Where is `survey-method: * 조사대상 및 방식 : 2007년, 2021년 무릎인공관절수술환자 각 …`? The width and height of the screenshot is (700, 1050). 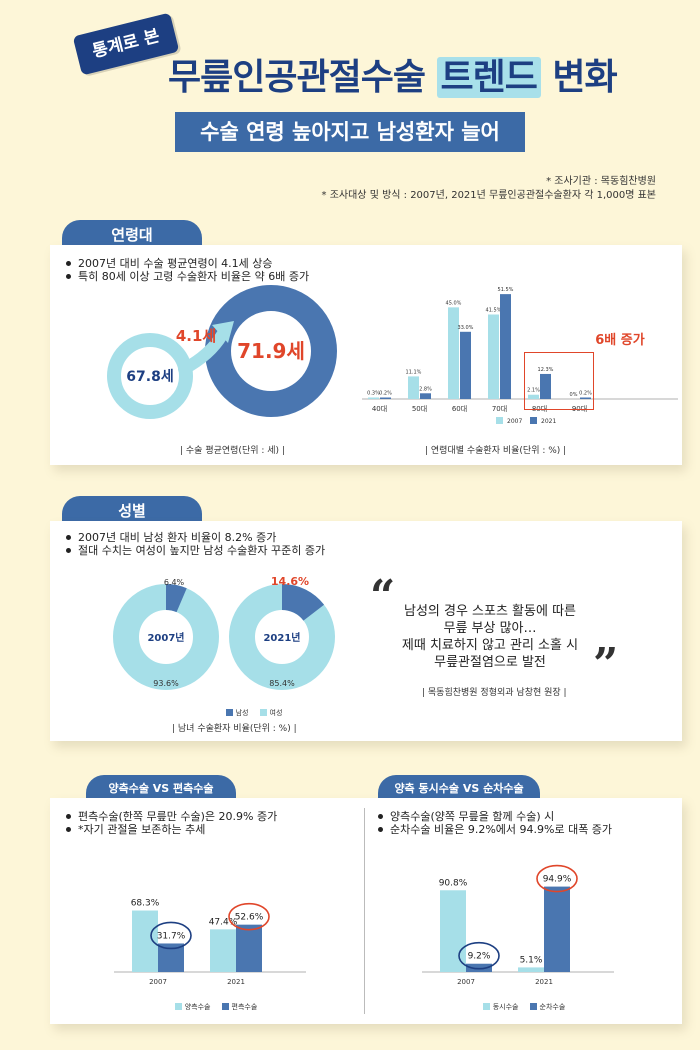
survey-method: * 조사대상 및 방식 : 2007년, 2021년 무릎인공관절수술환자 각 … is located at coordinates (488, 195).